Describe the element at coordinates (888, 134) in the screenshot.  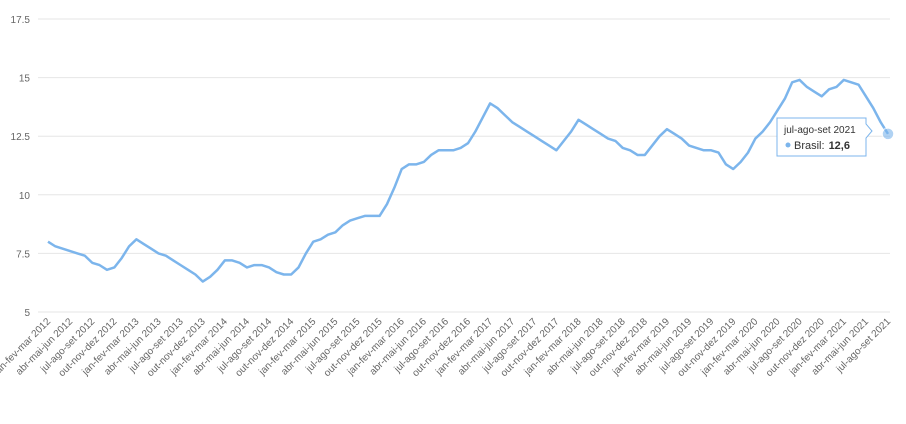
I see `hover-point` at that location.